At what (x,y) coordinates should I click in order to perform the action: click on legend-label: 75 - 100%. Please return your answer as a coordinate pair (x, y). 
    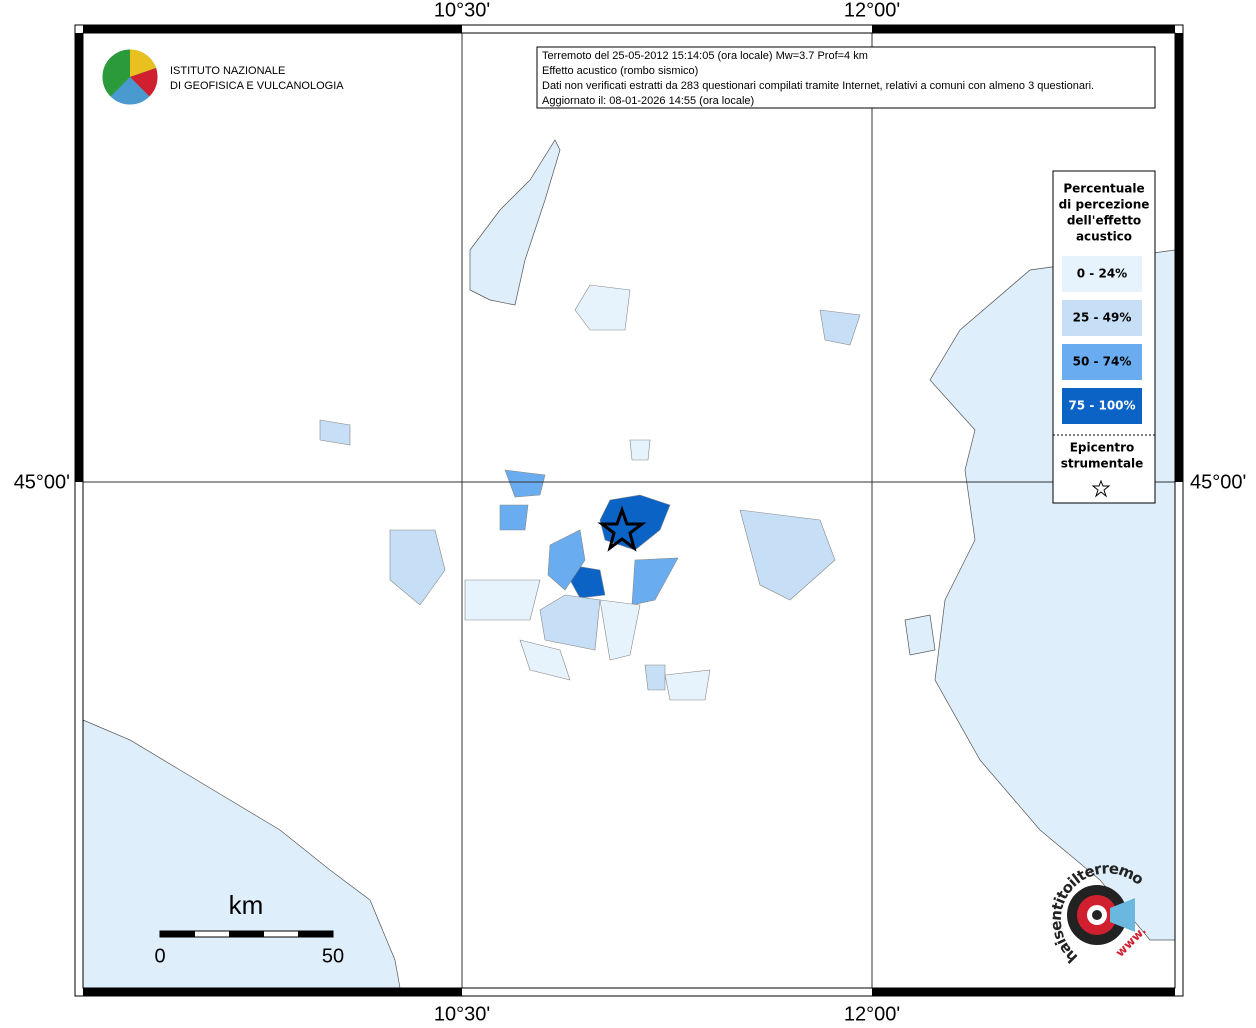
    Looking at the image, I should click on (1101, 406).